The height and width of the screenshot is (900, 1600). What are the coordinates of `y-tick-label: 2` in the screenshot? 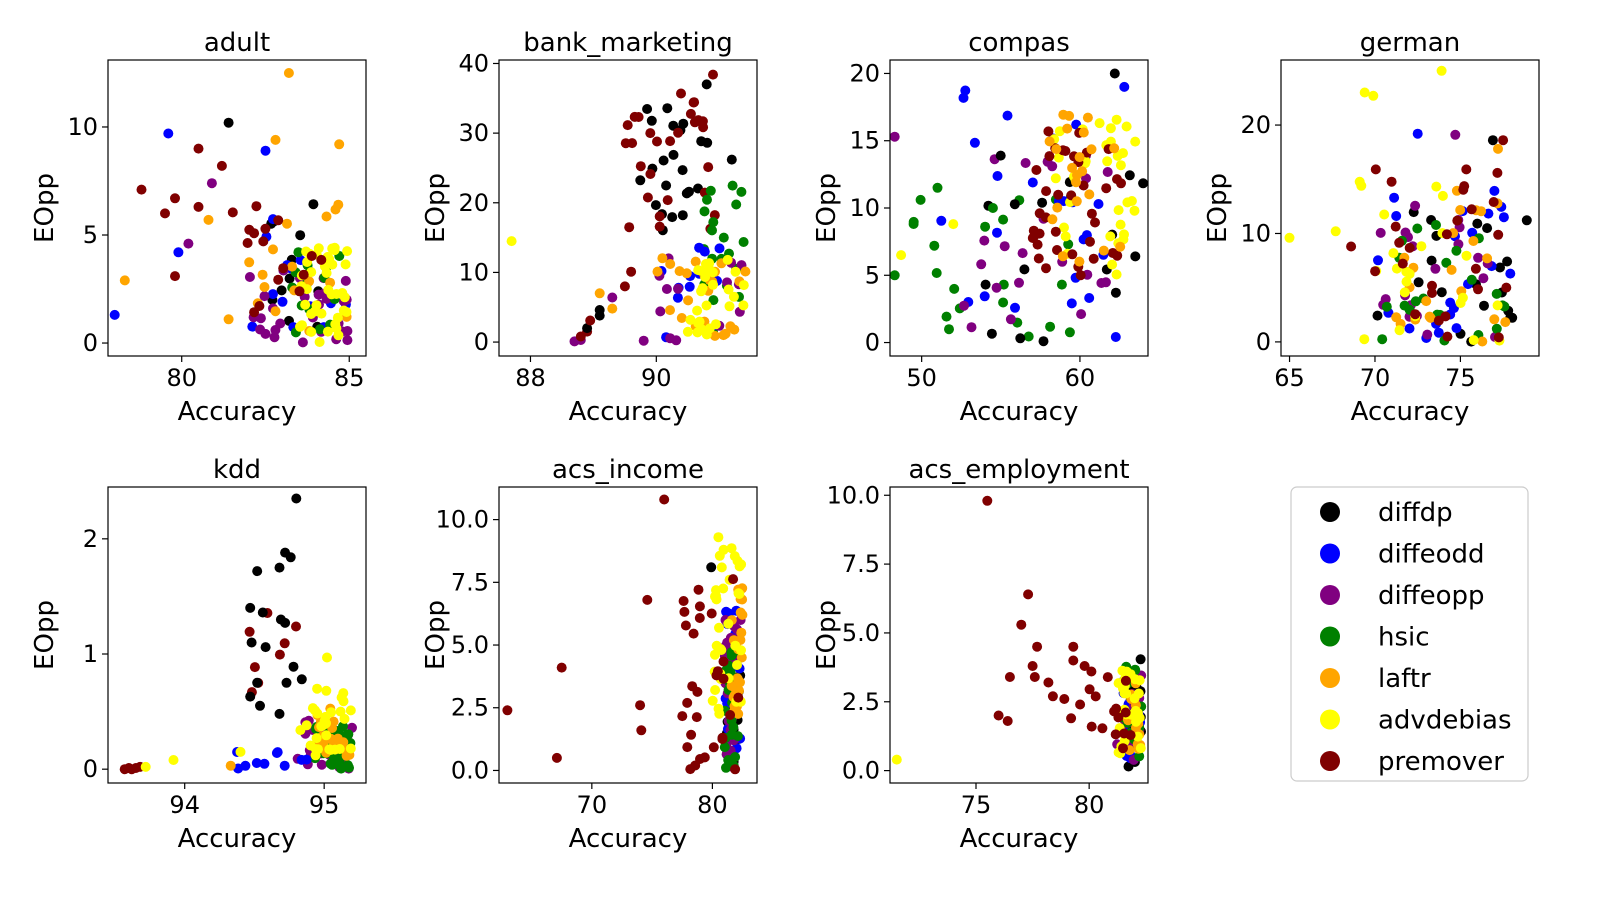 It's located at (90, 539).